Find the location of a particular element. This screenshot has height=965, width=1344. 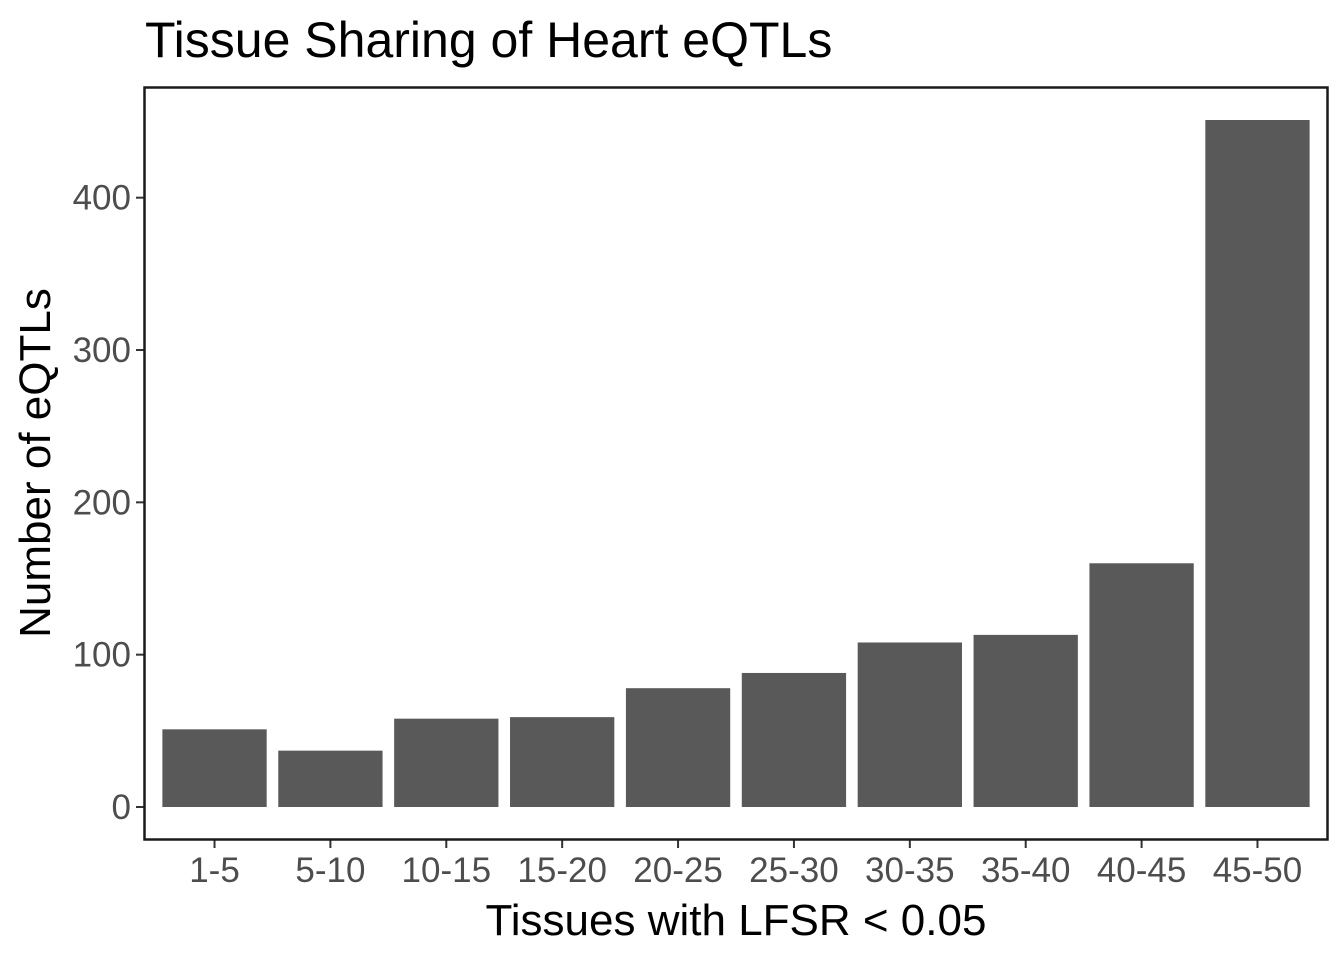

y-tick-label: 100 is located at coordinates (102, 655).